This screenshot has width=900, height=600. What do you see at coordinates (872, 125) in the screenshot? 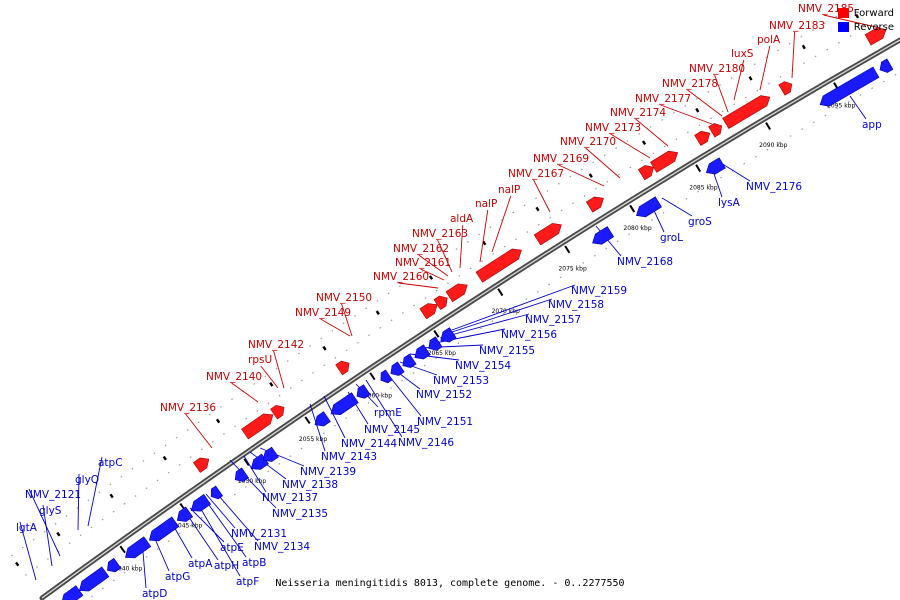
I see `reverse-gene-label: app` at bounding box center [872, 125].